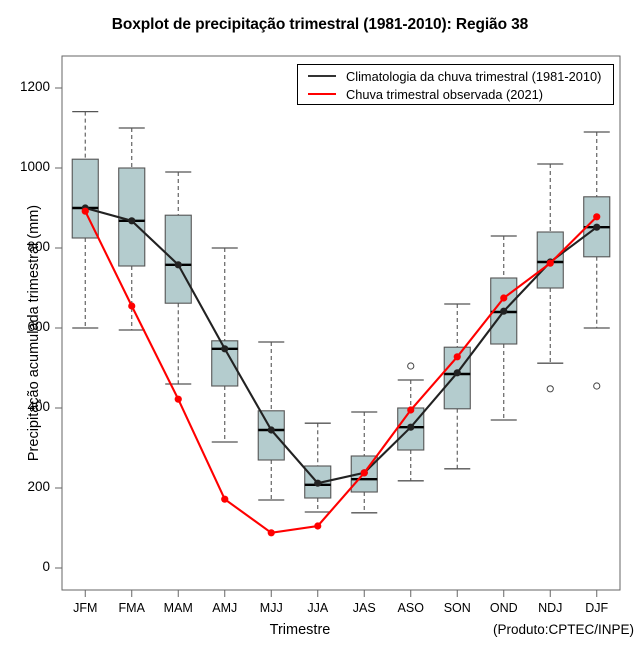 The height and width of the screenshot is (660, 640). Describe the element at coordinates (597, 608) in the screenshot. I see `x-tick-label-djf: DJF` at that location.